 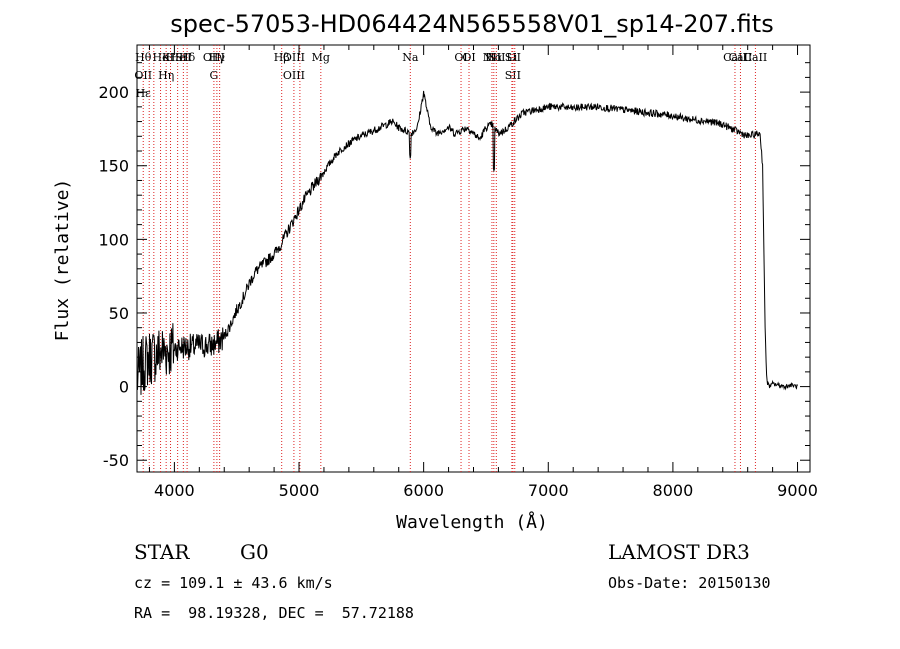 I want to click on x-tick-label: 6000, so click(x=423, y=490).